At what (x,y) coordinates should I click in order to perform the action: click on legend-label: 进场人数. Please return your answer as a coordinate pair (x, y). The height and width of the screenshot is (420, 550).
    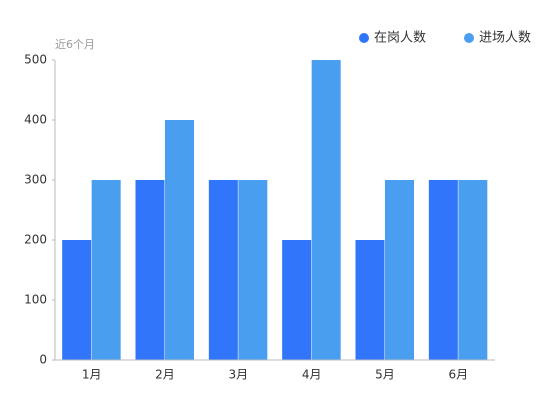
    Looking at the image, I should click on (505, 38).